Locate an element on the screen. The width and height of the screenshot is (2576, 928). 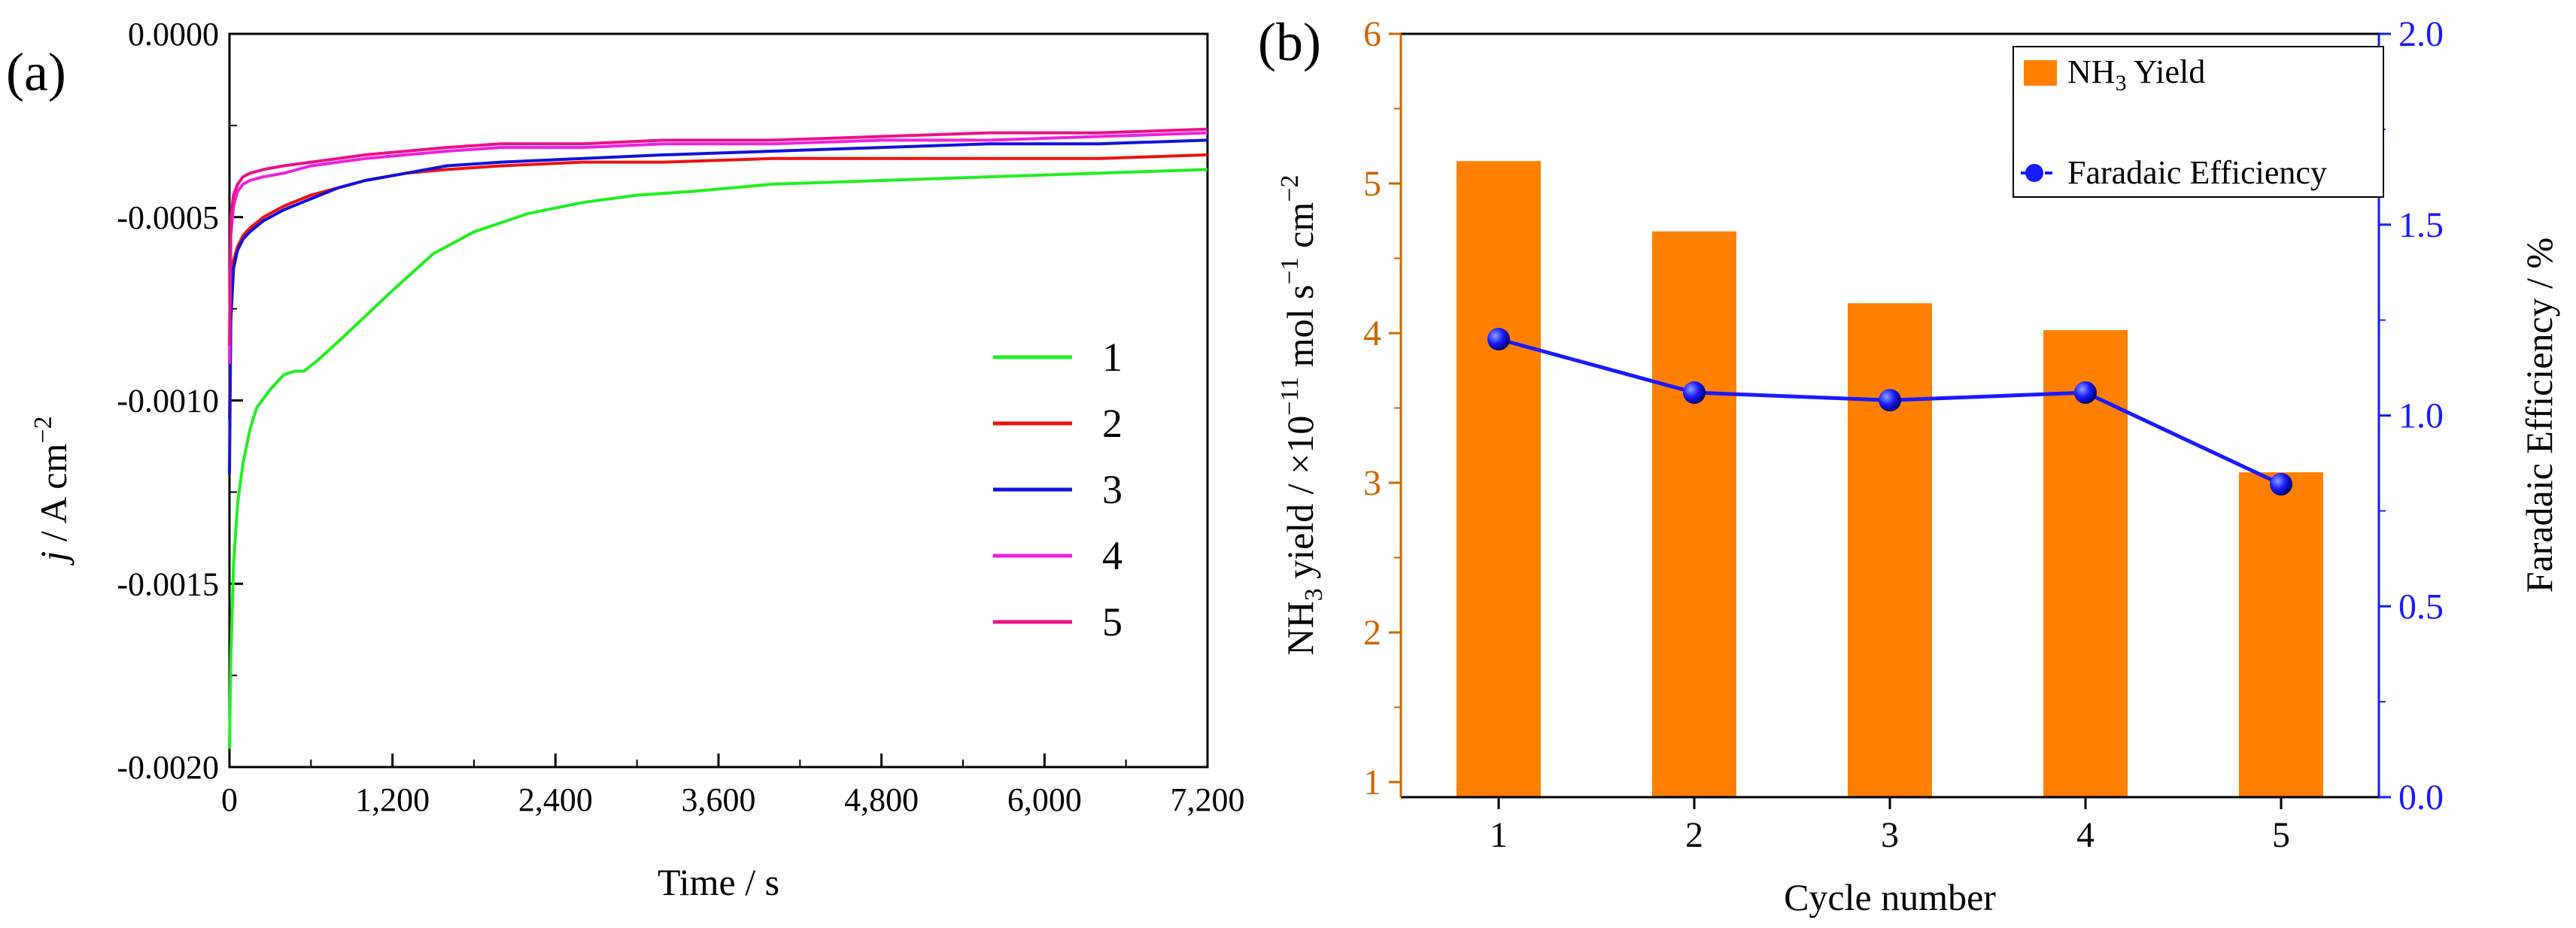
x-tick-label-a-4: 4,800 is located at coordinates (882, 799).